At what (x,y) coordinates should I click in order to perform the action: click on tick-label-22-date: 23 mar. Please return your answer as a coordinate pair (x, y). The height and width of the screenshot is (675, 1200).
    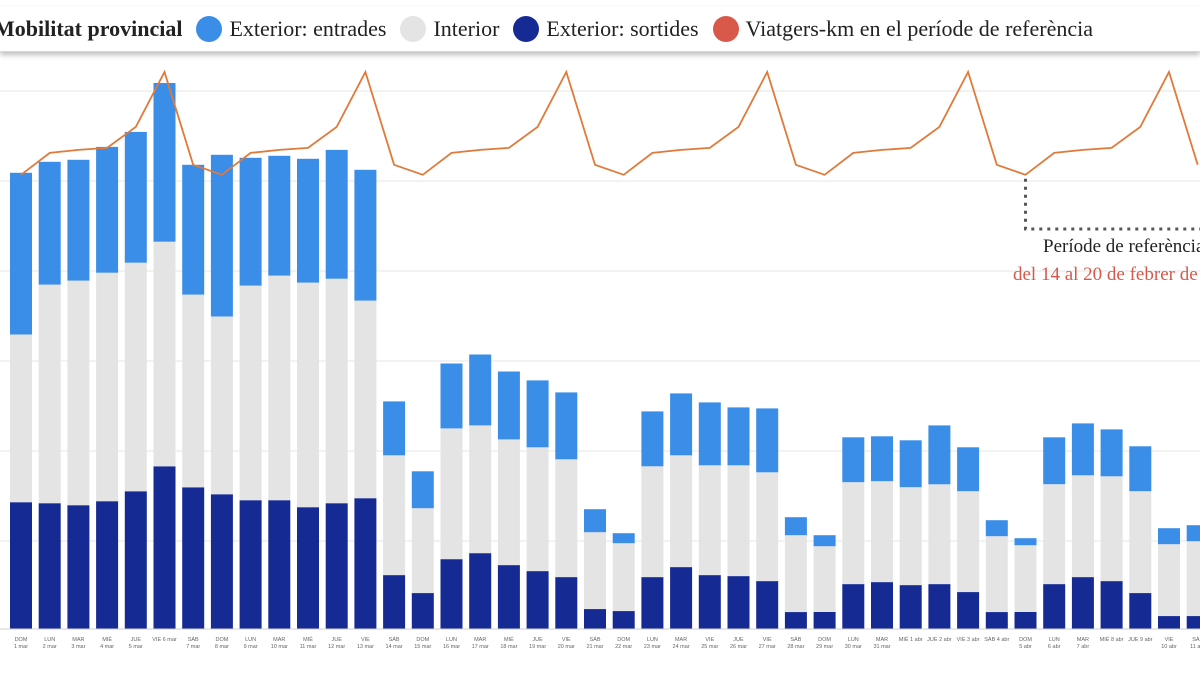
    Looking at the image, I should click on (652, 647).